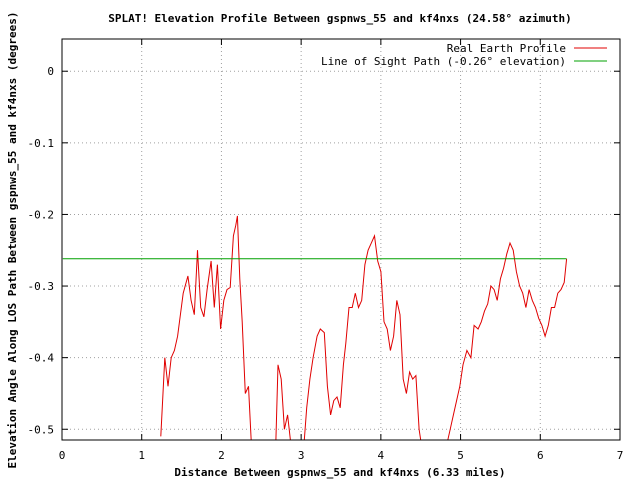 The image size is (640, 480). I want to click on x-tick-label: 1, so click(141, 455).